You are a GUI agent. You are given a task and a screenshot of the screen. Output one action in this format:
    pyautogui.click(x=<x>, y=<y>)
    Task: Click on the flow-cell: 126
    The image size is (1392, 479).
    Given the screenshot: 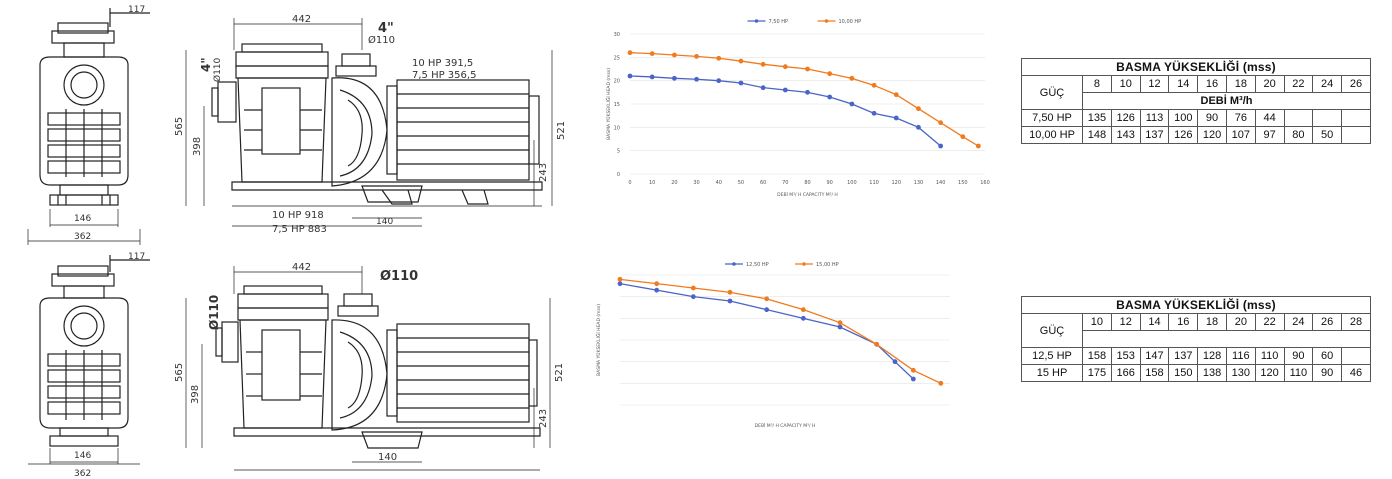 What is the action you would take?
    pyautogui.click(x=1125, y=118)
    